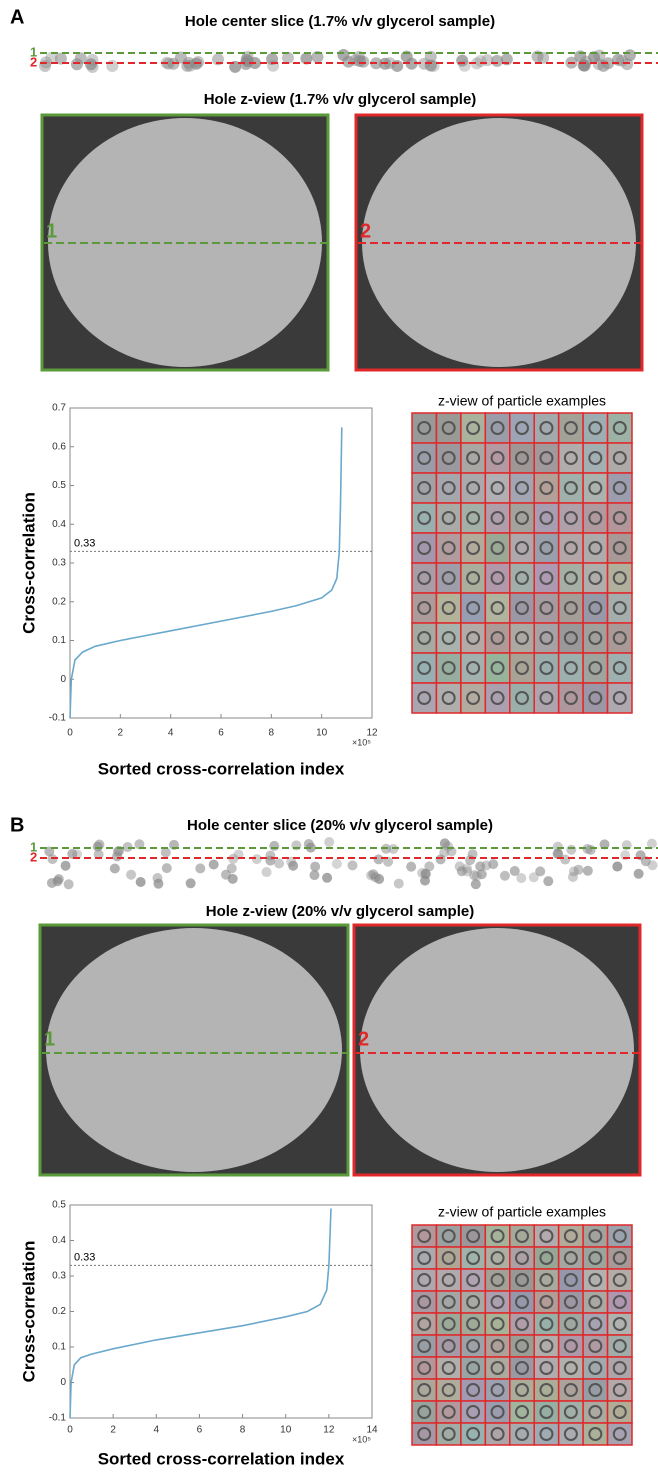  Describe the element at coordinates (58, 718) in the screenshot. I see `y-tick-label: -0.1` at that location.